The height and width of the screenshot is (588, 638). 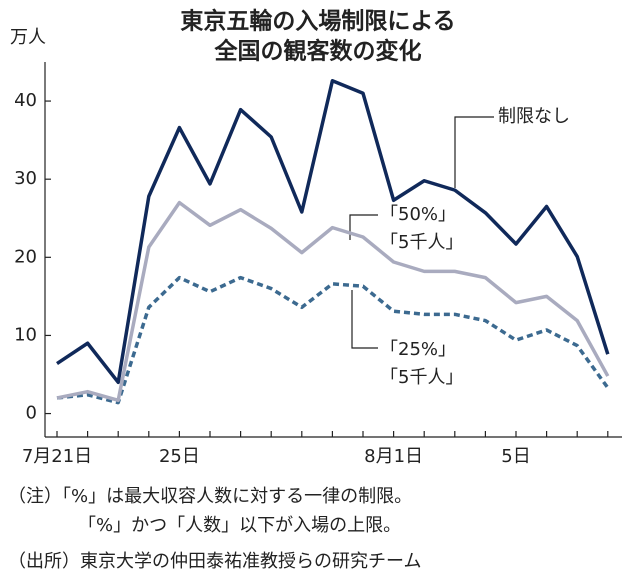 I want to click on y-tick-label: 20, so click(x=25, y=256).